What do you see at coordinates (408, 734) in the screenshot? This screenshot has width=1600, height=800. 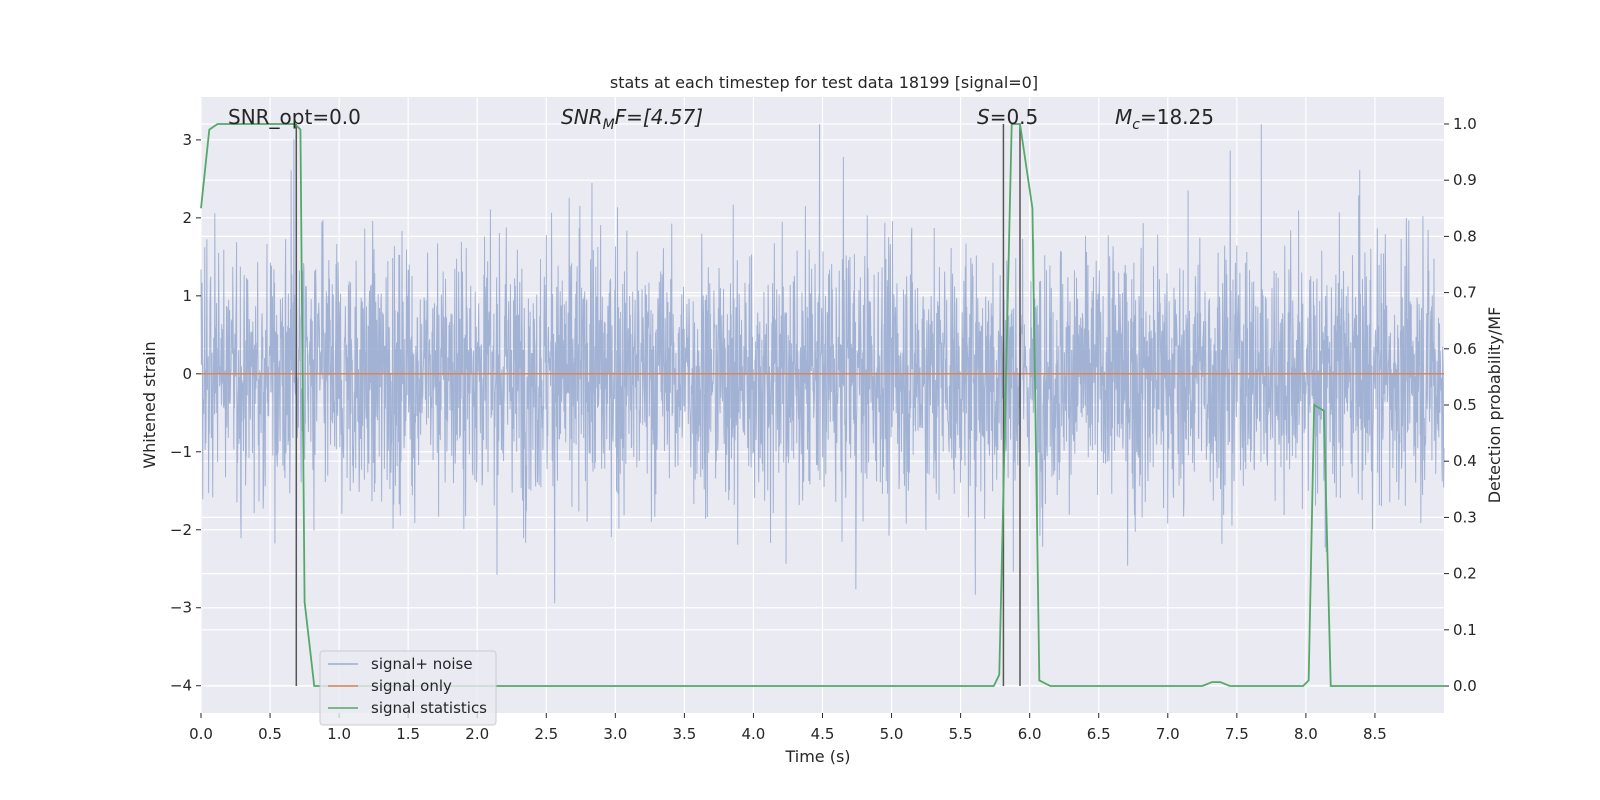 I see `x-tick-label: 1.5` at bounding box center [408, 734].